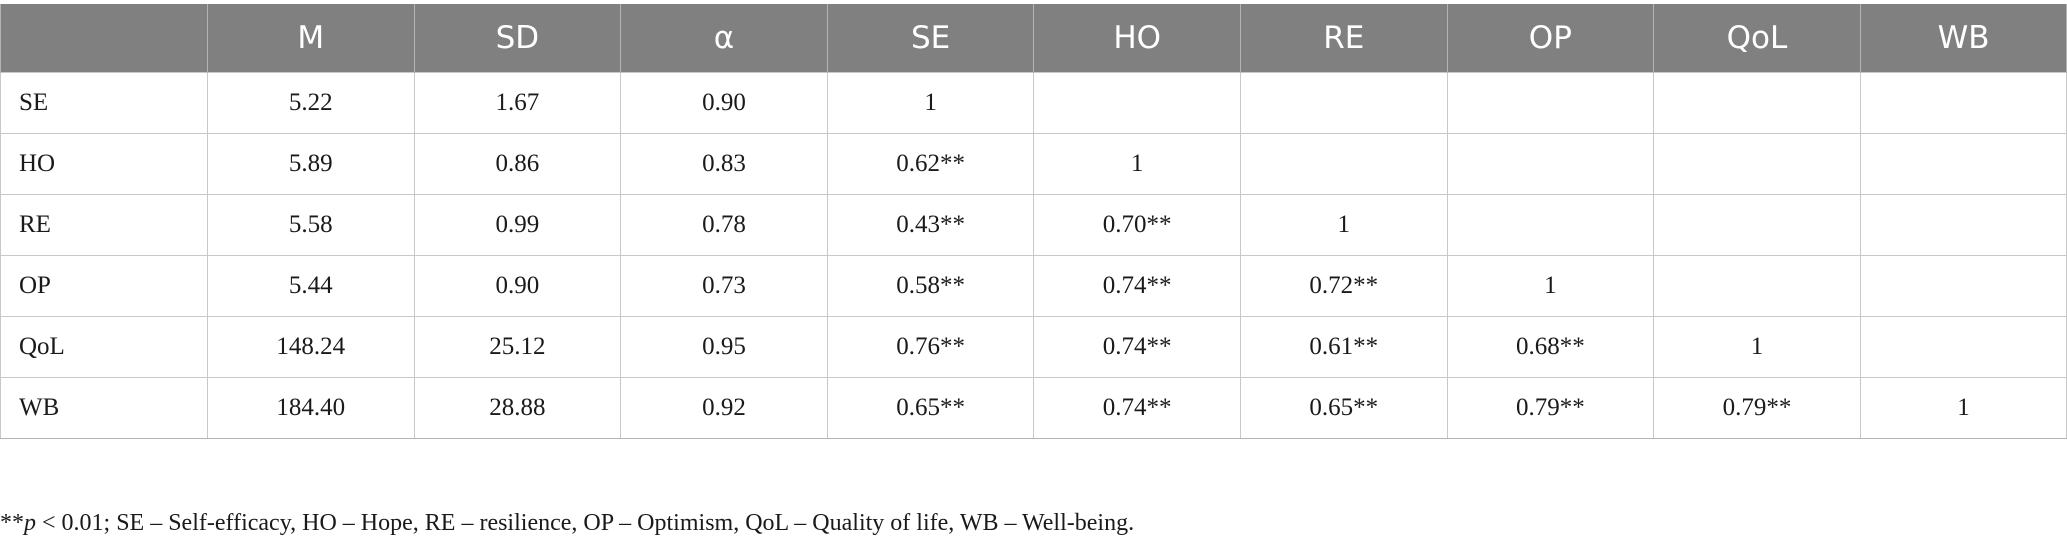 The width and height of the screenshot is (2067, 549). What do you see at coordinates (311, 347) in the screenshot?
I see `table-cell: 148.24` at bounding box center [311, 347].